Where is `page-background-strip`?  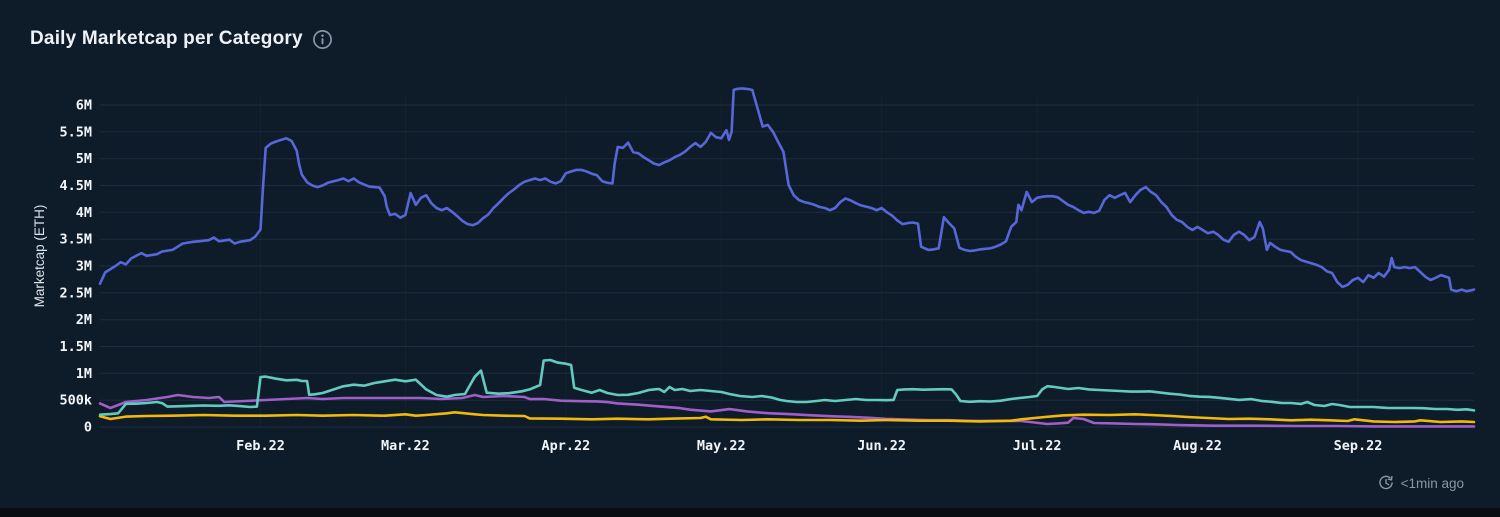
page-background-strip is located at coordinates (750, 512).